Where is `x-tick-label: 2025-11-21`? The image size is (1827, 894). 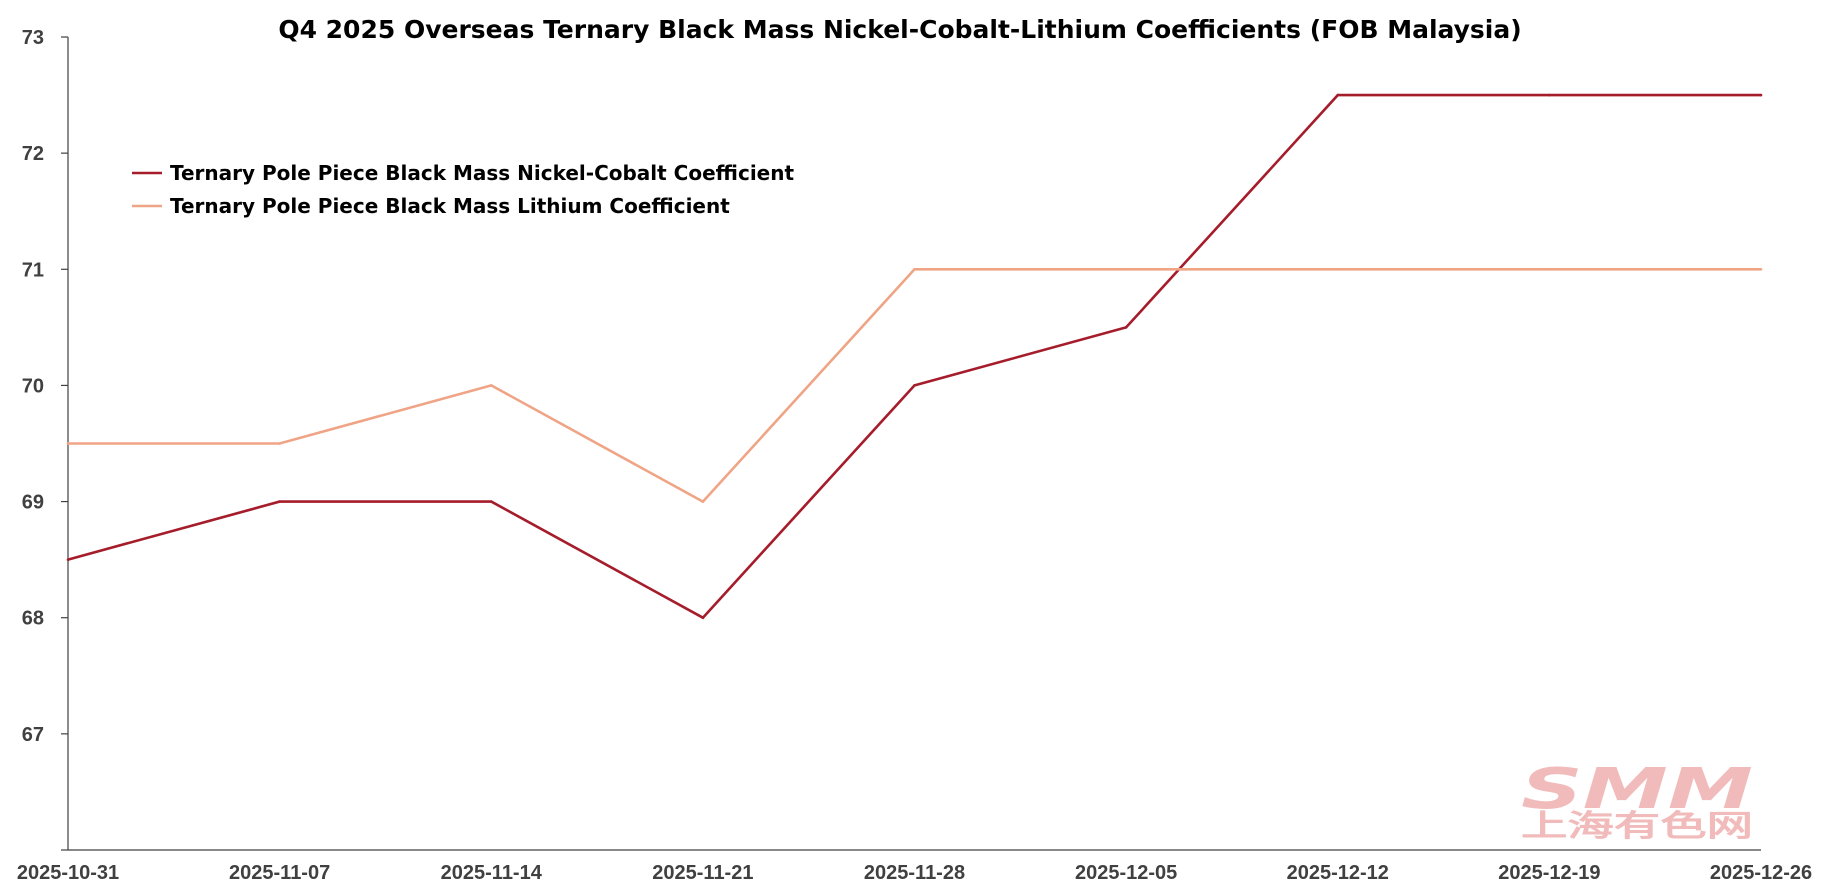
x-tick-label: 2025-11-21 is located at coordinates (702, 873).